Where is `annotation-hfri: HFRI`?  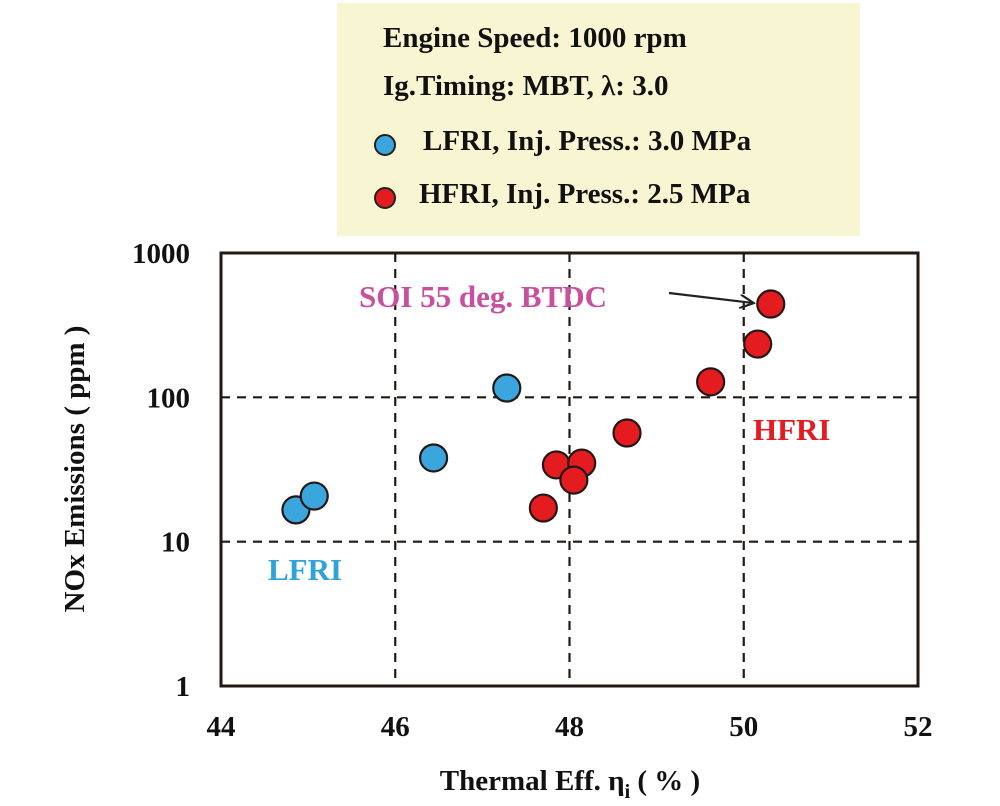 annotation-hfri: HFRI is located at coordinates (792, 429).